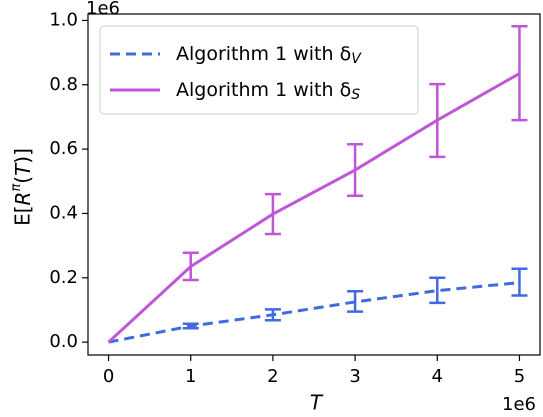  Describe the element at coordinates (63, 148) in the screenshot. I see `y-tick-label: 0.6` at that location.